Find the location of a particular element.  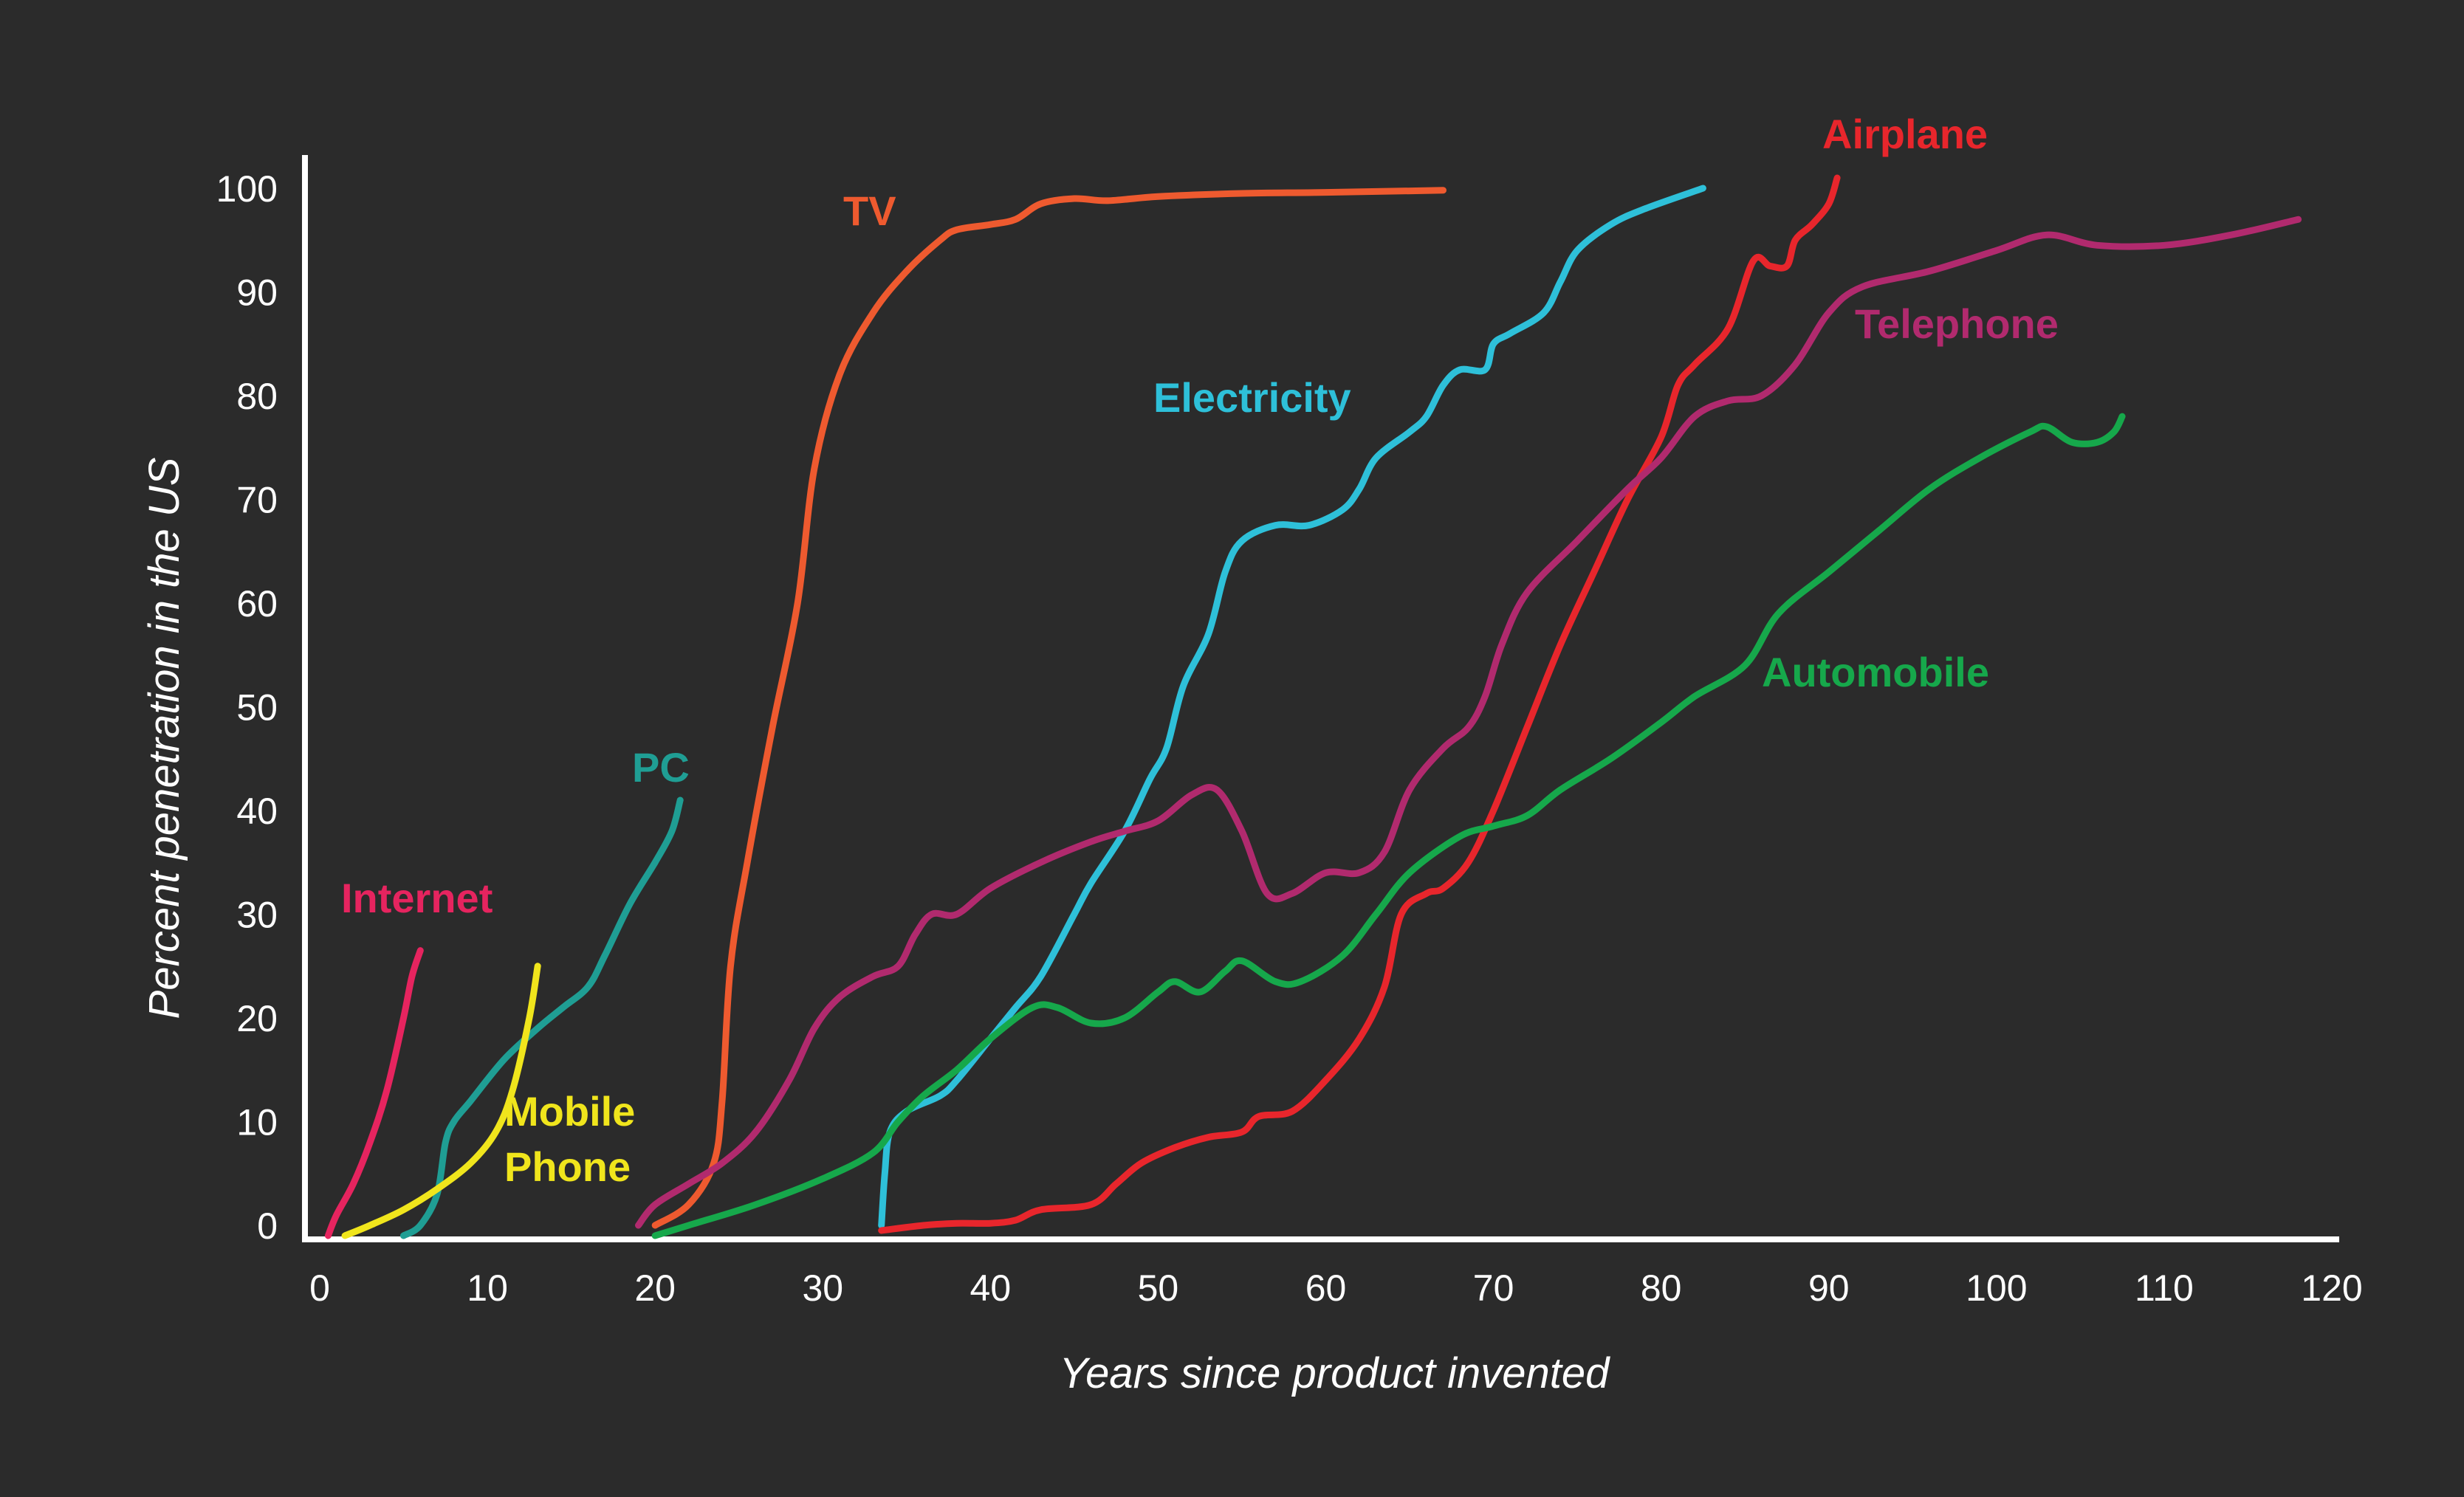

y-tick-70: 70 is located at coordinates (257, 500).